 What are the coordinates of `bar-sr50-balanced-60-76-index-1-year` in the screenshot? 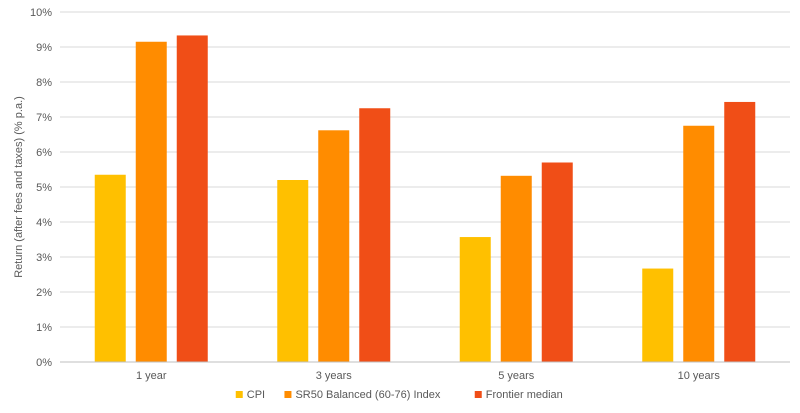 It's located at (151, 201).